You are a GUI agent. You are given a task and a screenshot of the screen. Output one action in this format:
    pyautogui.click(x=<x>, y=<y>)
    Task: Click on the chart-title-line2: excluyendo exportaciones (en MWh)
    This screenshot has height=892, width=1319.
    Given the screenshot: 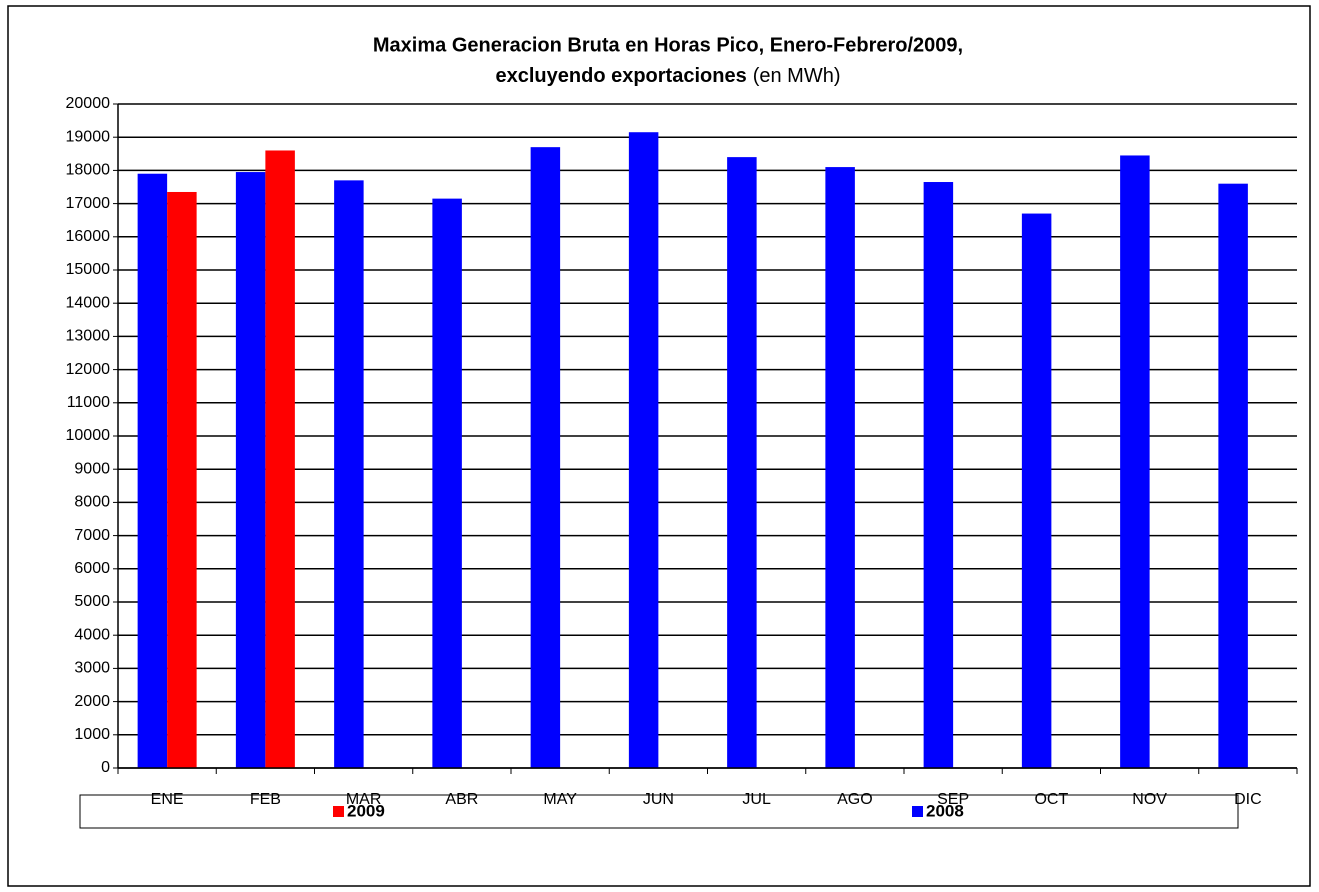 What is the action you would take?
    pyautogui.click(x=668, y=76)
    